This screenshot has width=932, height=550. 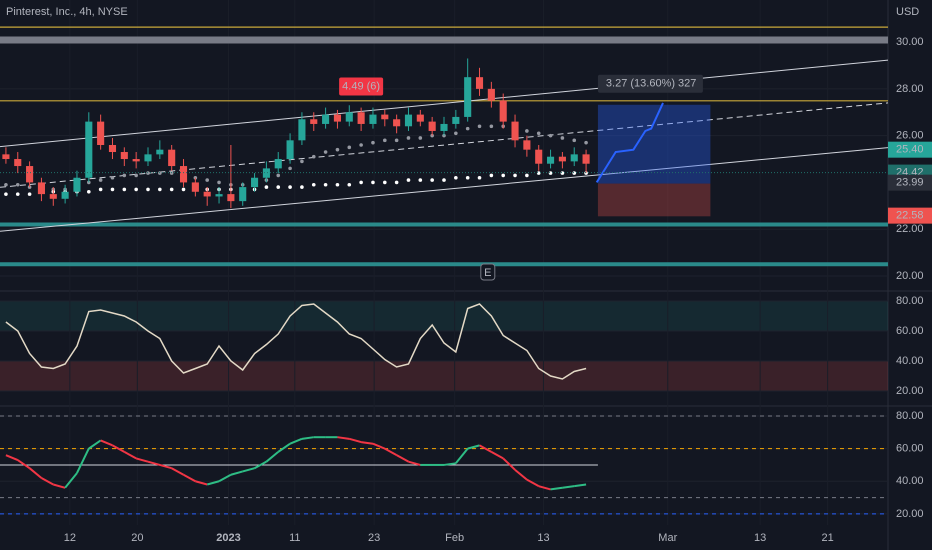 What do you see at coordinates (294, 538) in the screenshot?
I see `x-tick-label: 11` at bounding box center [294, 538].